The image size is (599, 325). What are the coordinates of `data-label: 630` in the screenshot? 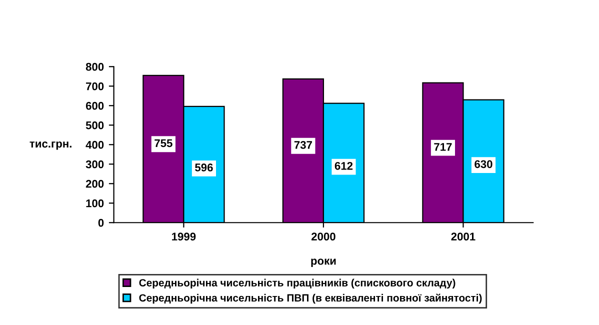 It's located at (483, 164).